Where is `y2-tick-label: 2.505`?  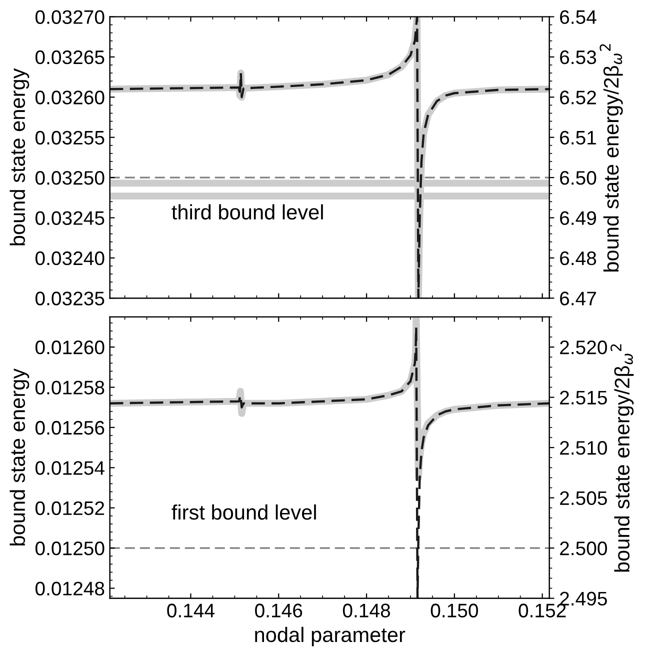
y2-tick-label: 2.505 is located at coordinates (583, 498).